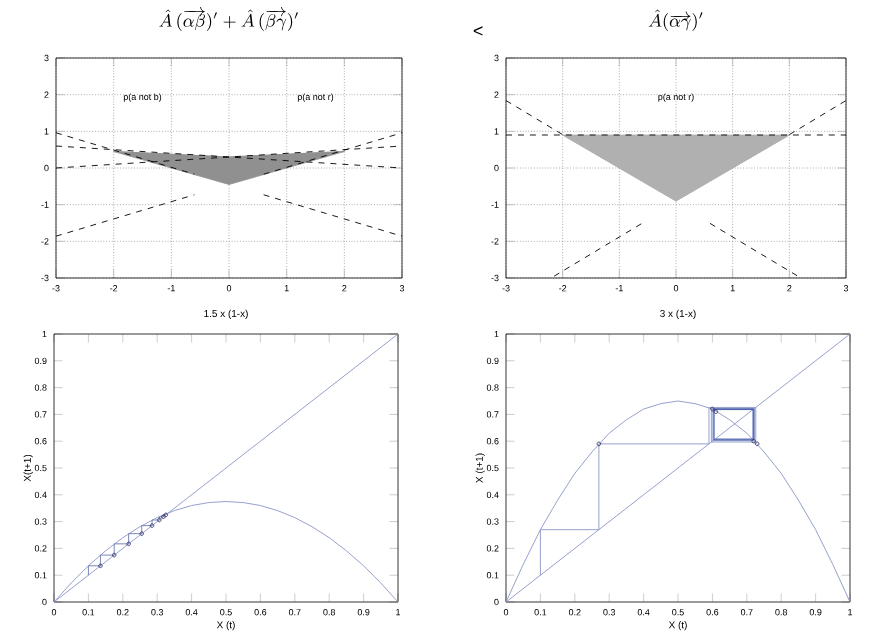  Describe the element at coordinates (675, 20) in the screenshot. I see `chart-title: $\hat{A}(\overrightarrow{\alpha\gamma})'$` at that location.